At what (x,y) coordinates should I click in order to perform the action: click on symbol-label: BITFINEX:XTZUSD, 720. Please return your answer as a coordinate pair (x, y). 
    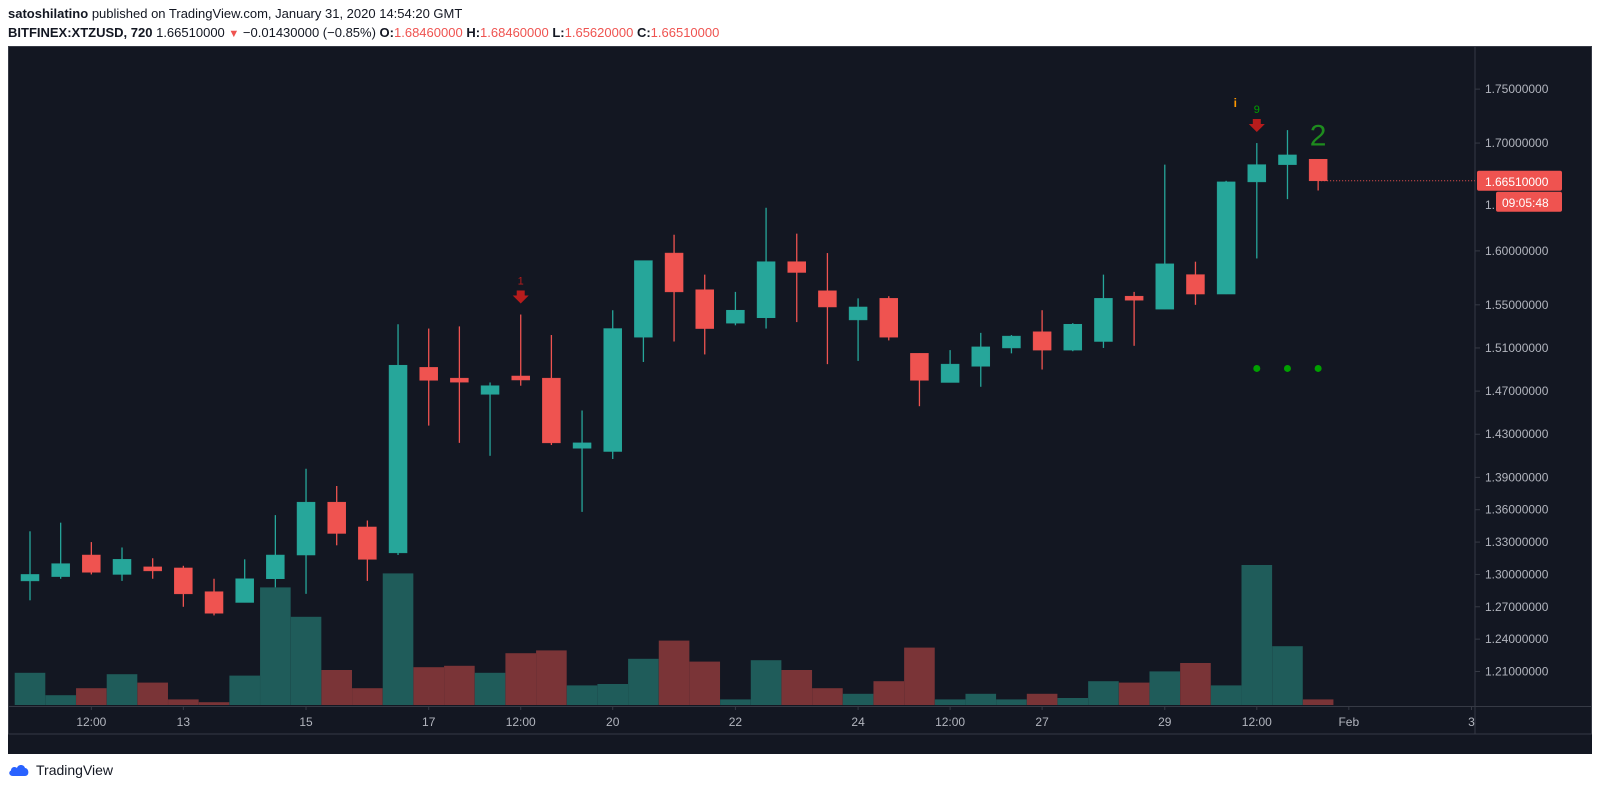
    Looking at the image, I should click on (80, 32).